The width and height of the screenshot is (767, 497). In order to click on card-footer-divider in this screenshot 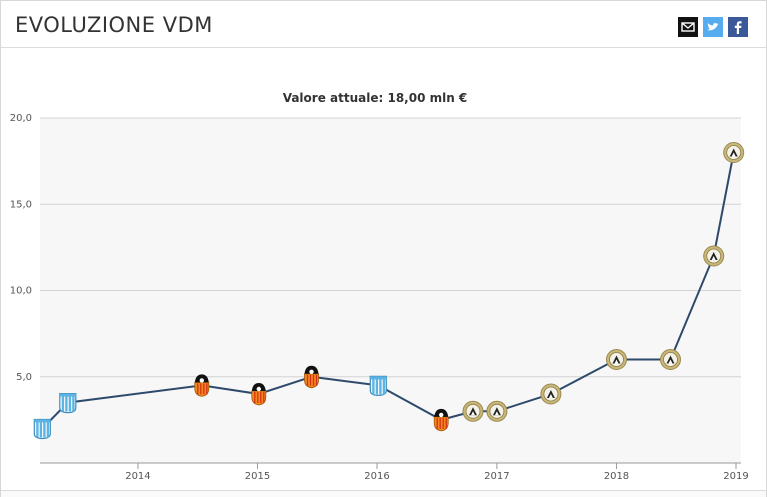, I will do `click(383, 493)`.